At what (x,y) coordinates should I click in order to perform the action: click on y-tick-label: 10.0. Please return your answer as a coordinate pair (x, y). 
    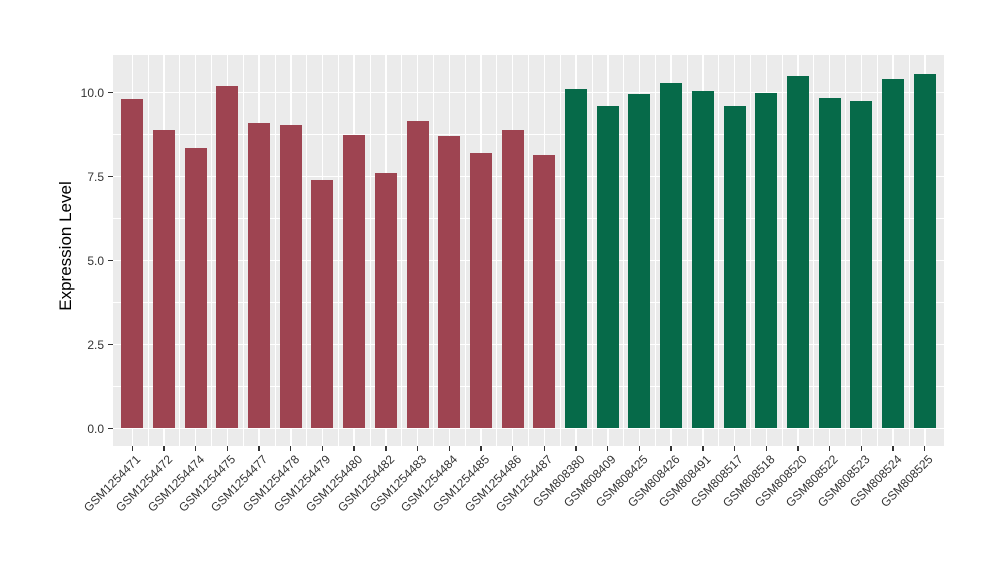
    Looking at the image, I should click on (92, 92).